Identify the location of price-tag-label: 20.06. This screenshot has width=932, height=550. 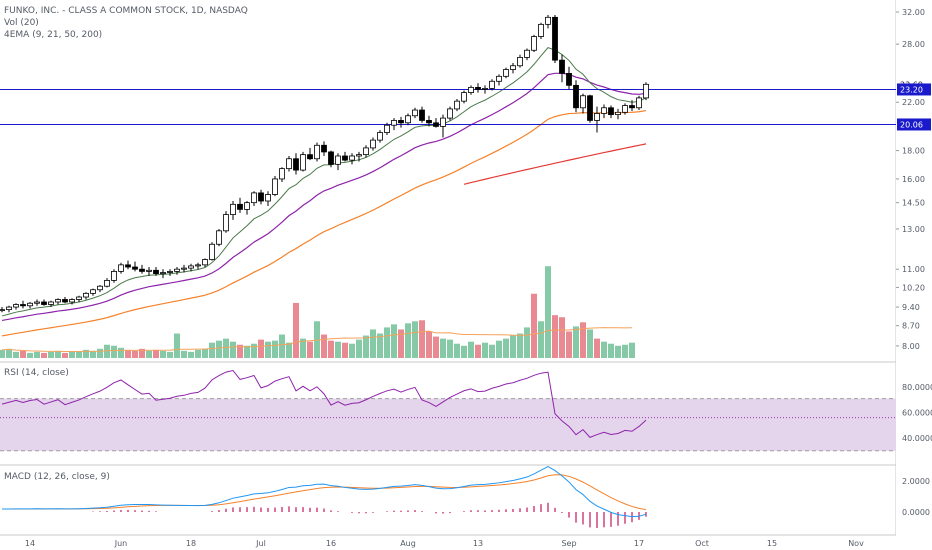
(911, 124).